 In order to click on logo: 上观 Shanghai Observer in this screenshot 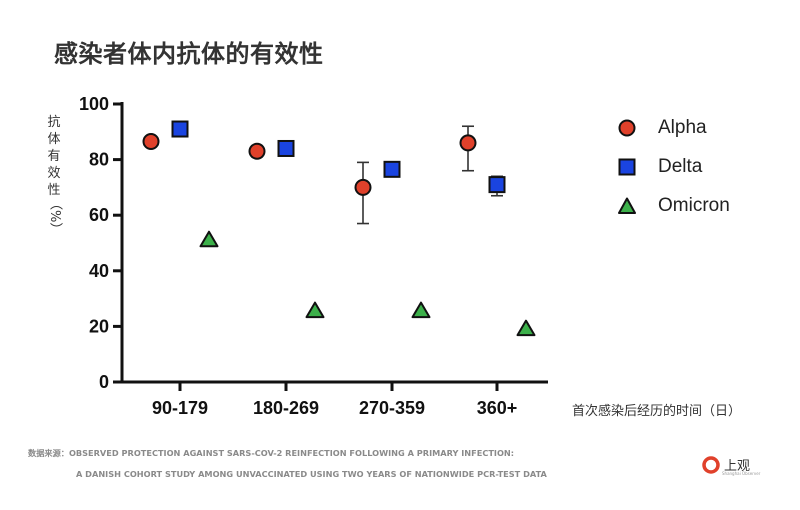, I will do `click(731, 465)`.